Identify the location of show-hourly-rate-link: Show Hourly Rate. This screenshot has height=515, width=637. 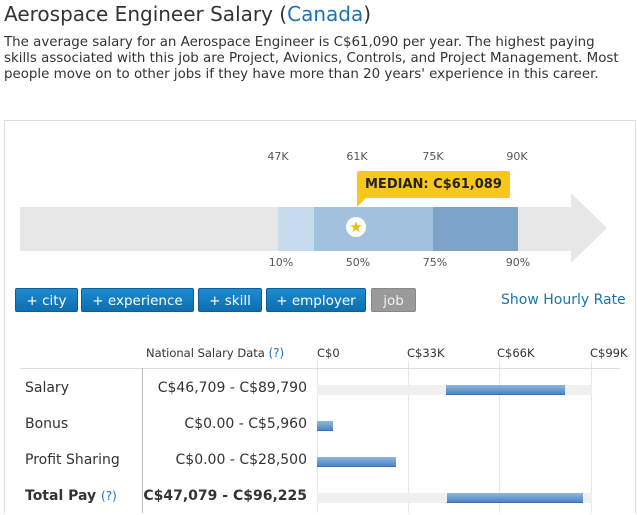
(563, 300).